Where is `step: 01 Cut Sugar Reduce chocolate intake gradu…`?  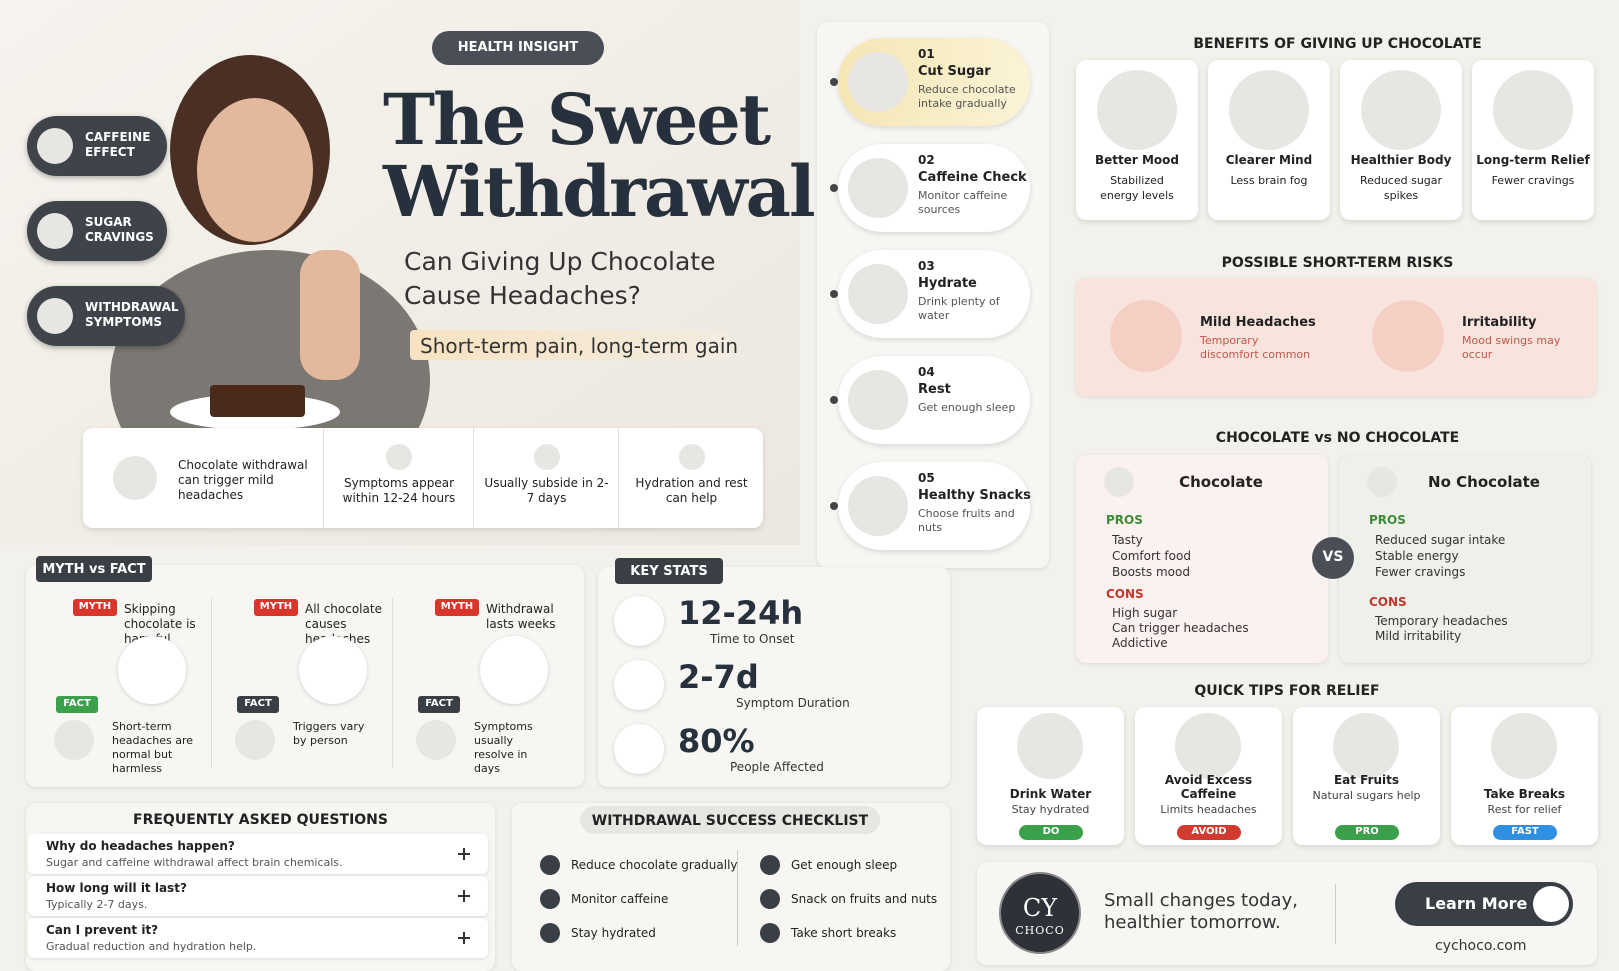 step: 01 Cut Sugar Reduce chocolate intake gradu… is located at coordinates (934, 82).